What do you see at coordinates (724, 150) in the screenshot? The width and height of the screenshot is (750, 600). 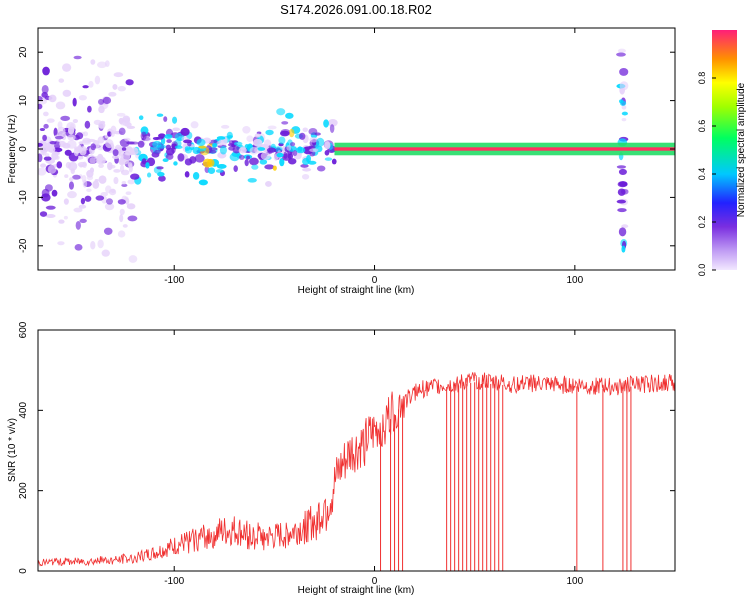 I see `colorbar-gradient` at bounding box center [724, 150].